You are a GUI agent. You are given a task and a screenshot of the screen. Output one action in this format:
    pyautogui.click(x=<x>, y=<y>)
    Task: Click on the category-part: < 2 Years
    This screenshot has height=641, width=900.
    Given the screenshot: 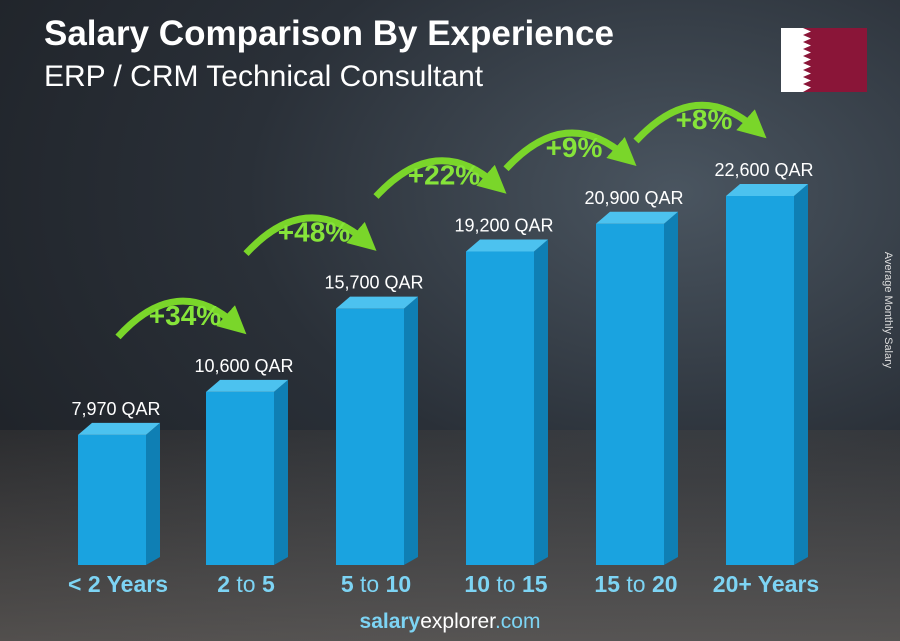 What is the action you would take?
    pyautogui.click(x=118, y=584)
    